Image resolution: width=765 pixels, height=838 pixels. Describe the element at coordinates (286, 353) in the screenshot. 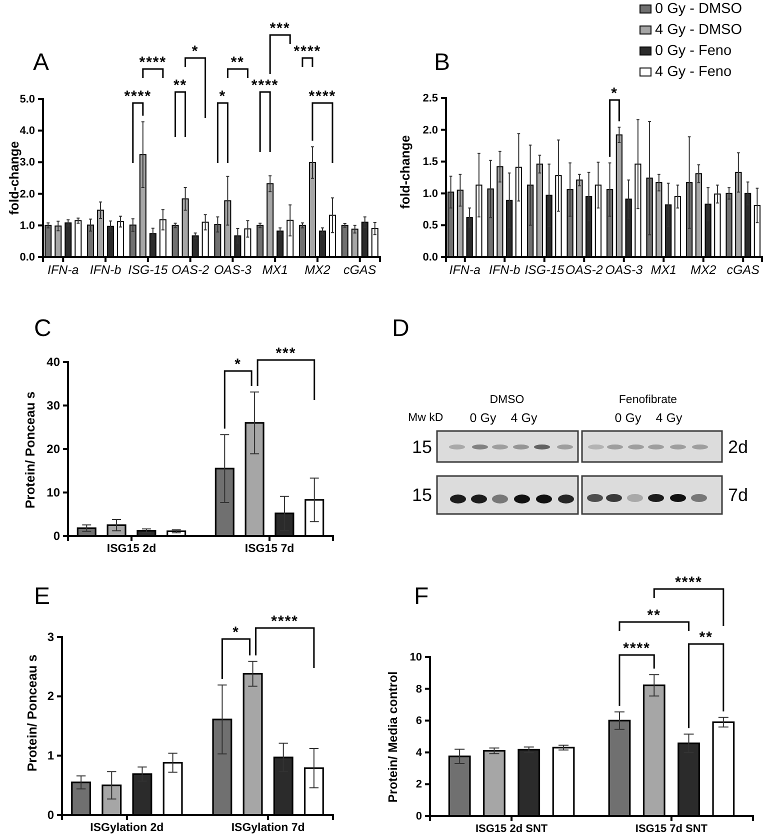

I see `annotation: ***` at that location.